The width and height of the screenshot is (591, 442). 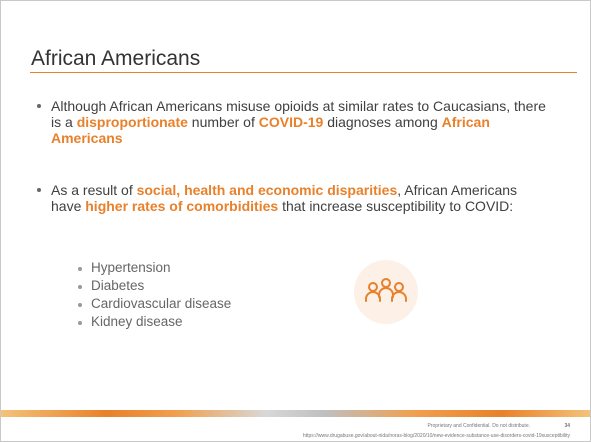 What do you see at coordinates (567, 426) in the screenshot?
I see `page-number: 34` at bounding box center [567, 426].